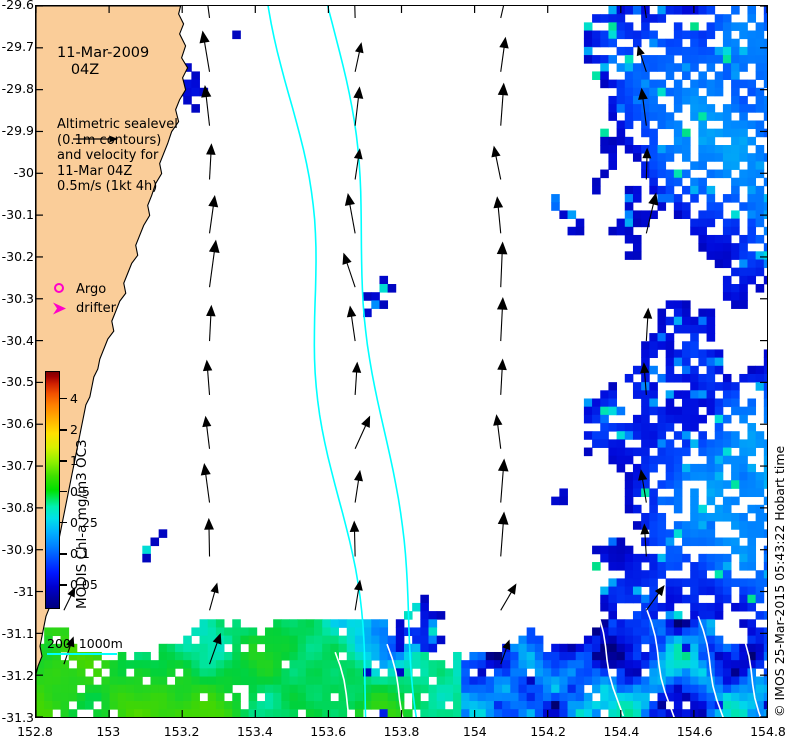 The height and width of the screenshot is (750, 800). Describe the element at coordinates (694, 731) in the screenshot. I see `x-tick-label: 154.6` at that location.